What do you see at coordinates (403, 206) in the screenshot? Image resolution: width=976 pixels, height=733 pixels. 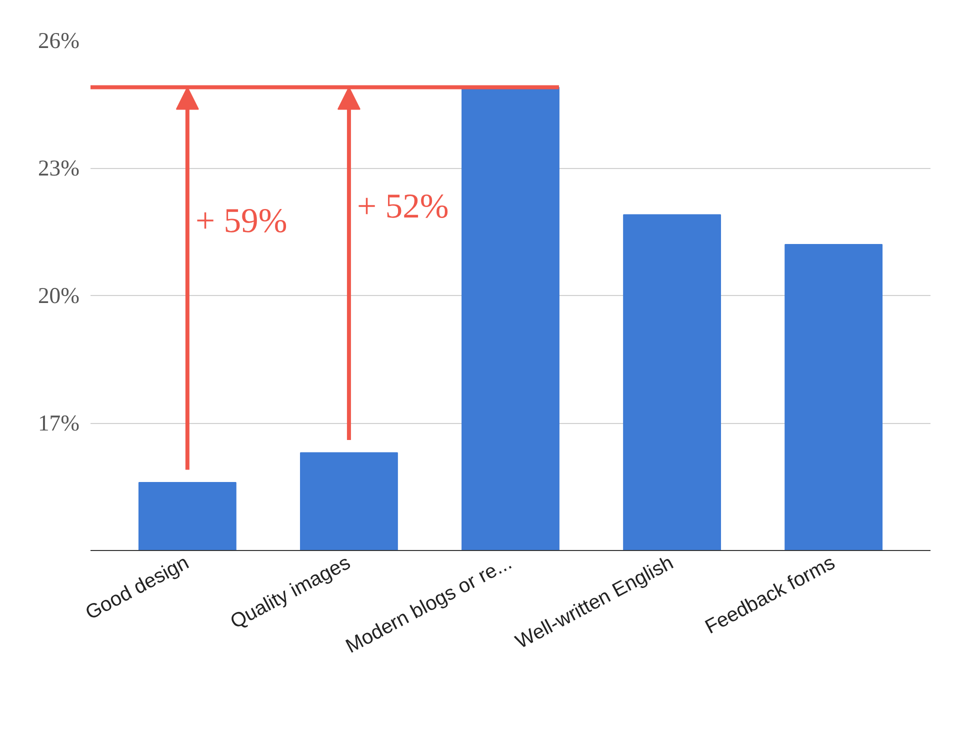 I see `annotation: + 52%` at bounding box center [403, 206].